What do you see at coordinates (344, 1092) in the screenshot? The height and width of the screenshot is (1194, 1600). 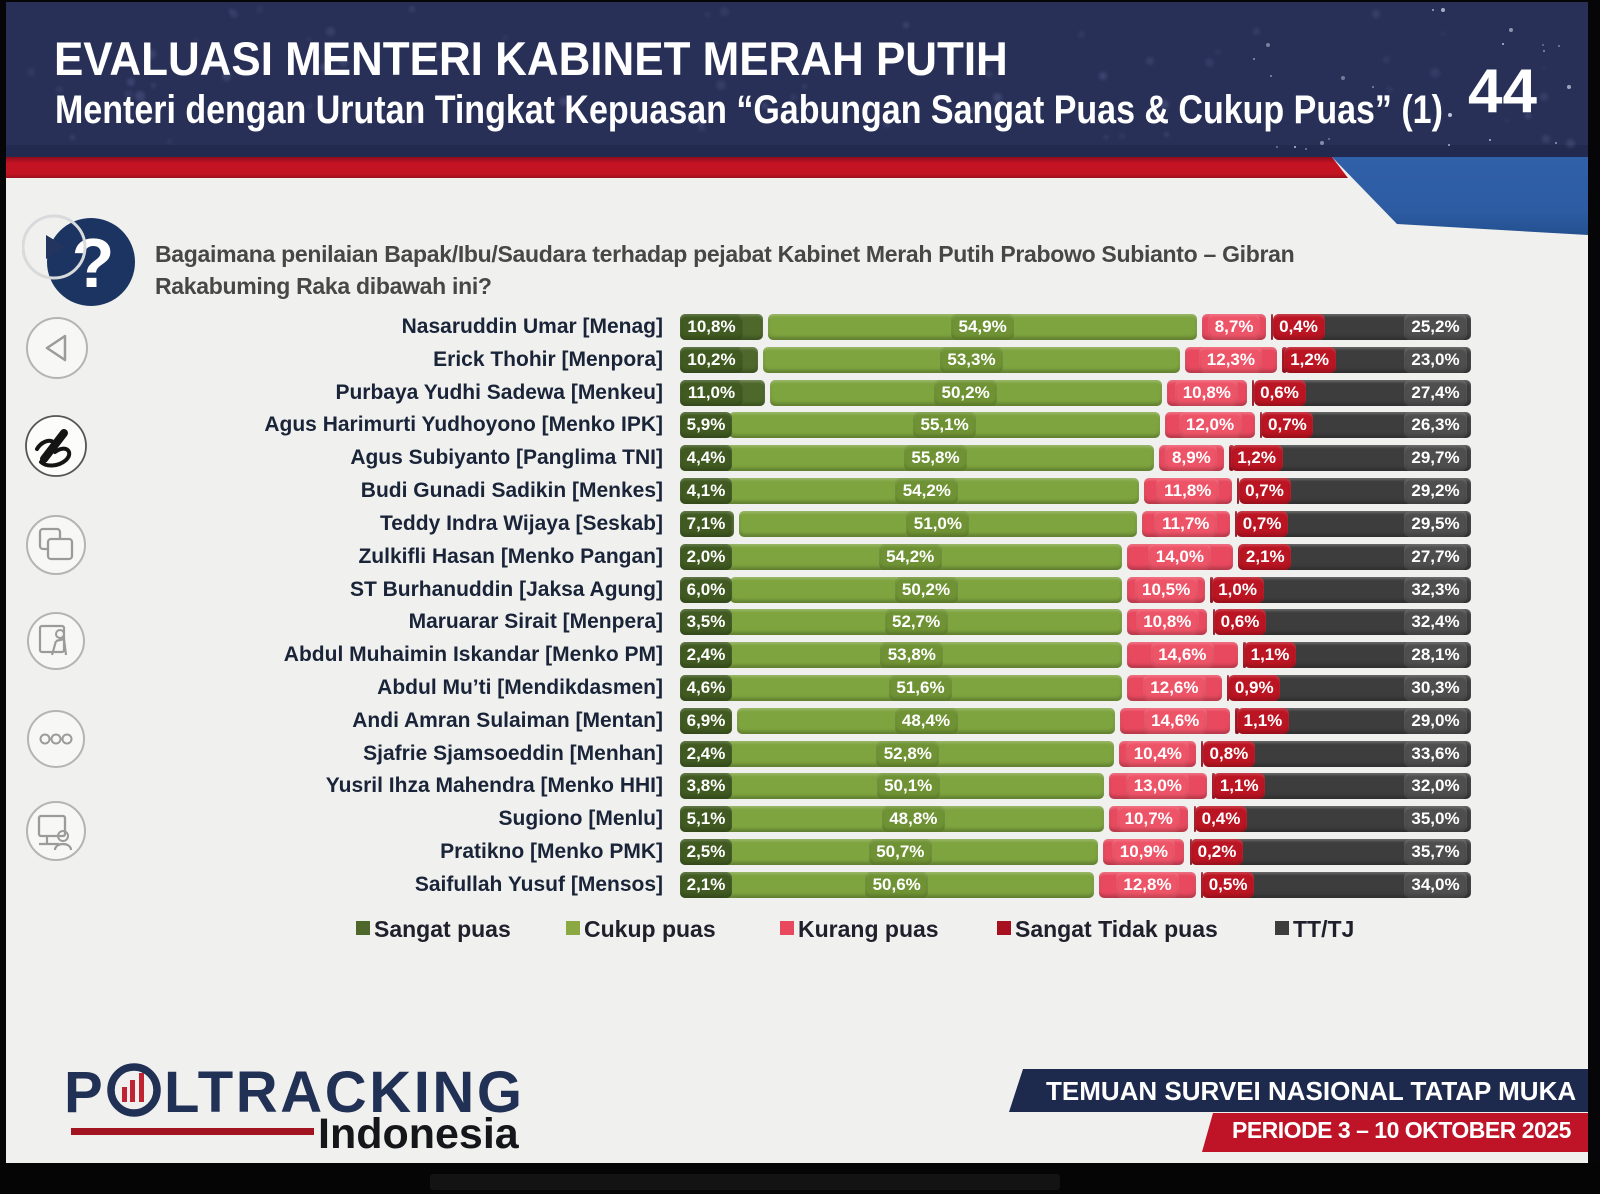 I see `svg-text: LTRACKING` at bounding box center [344, 1092].